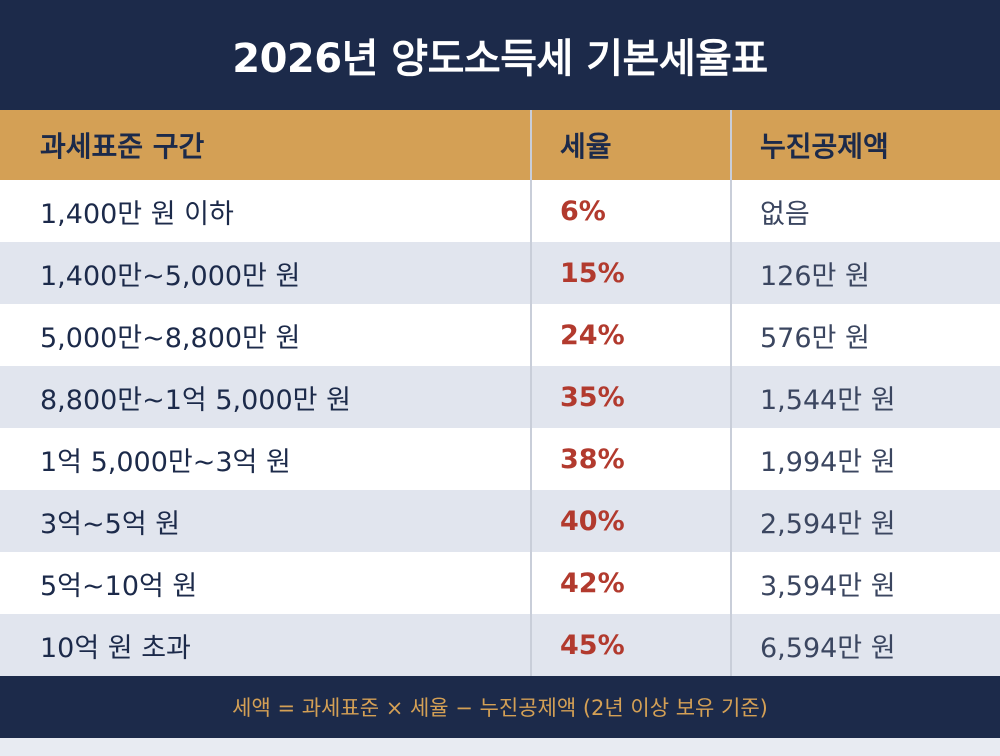 The image size is (1000, 756). What do you see at coordinates (592, 397) in the screenshot?
I see `rate-cell: 35%` at bounding box center [592, 397].